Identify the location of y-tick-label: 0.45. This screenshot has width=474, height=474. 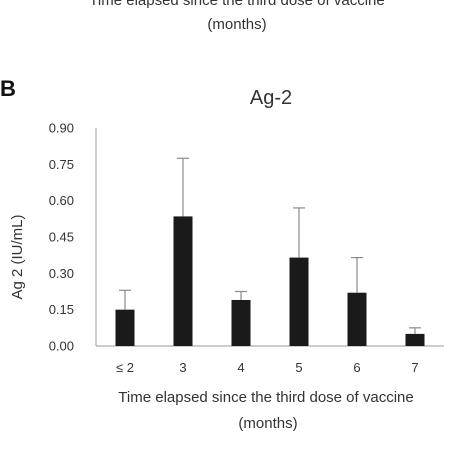
(61, 237).